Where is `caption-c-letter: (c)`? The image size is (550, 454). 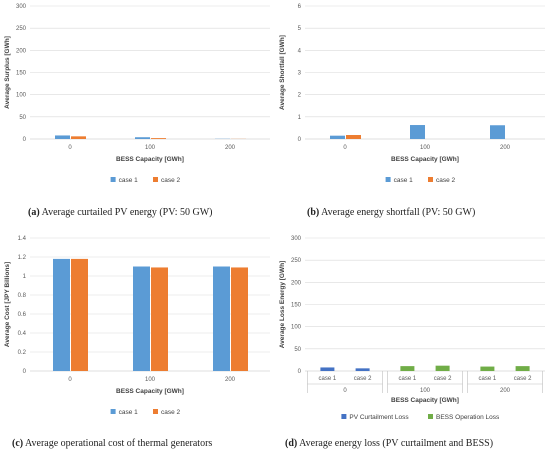
caption-c-letter: (c) is located at coordinates (18, 443).